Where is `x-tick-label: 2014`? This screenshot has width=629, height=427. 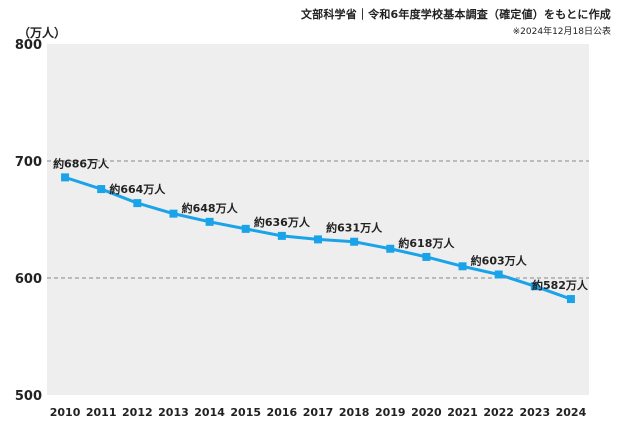 x-tick-label: 2014 is located at coordinates (209, 412).